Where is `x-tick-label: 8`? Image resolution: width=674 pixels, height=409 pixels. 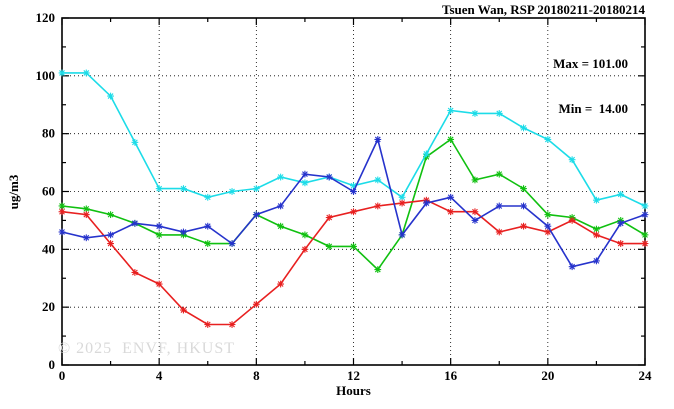
x-tick-label: 8 is located at coordinates (256, 375).